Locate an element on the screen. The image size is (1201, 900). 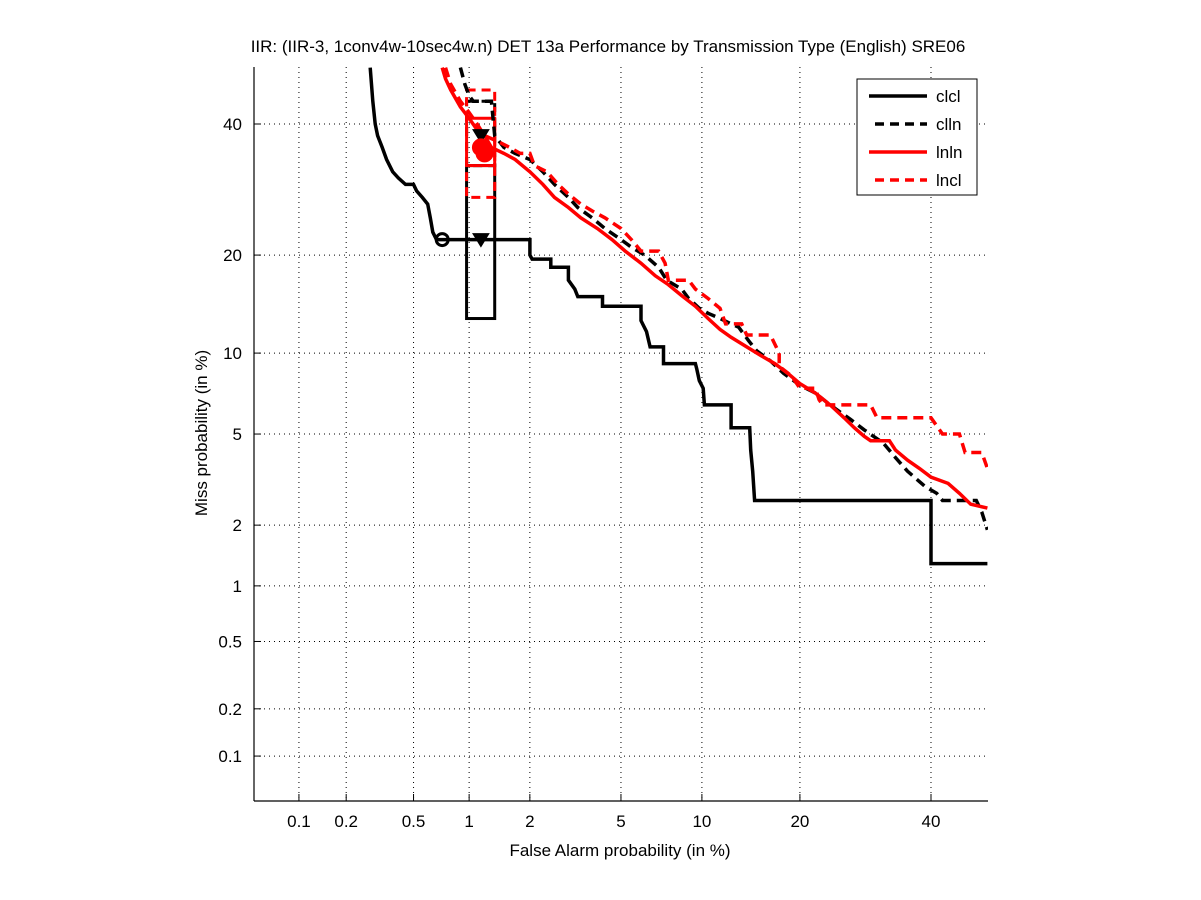
legend-box is located at coordinates (917, 137).